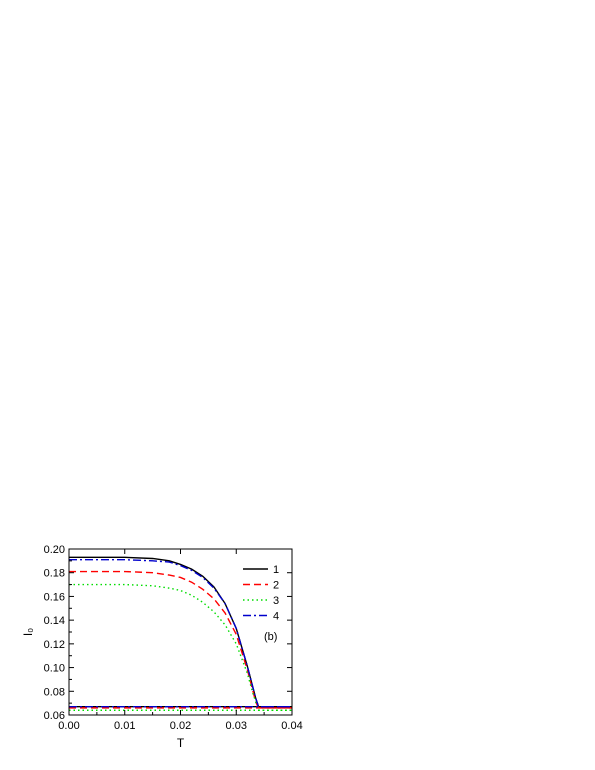 Image resolution: width=595 pixels, height=770 pixels. What do you see at coordinates (54, 597) in the screenshot?
I see `y-tick-label: 0.16` at bounding box center [54, 597].